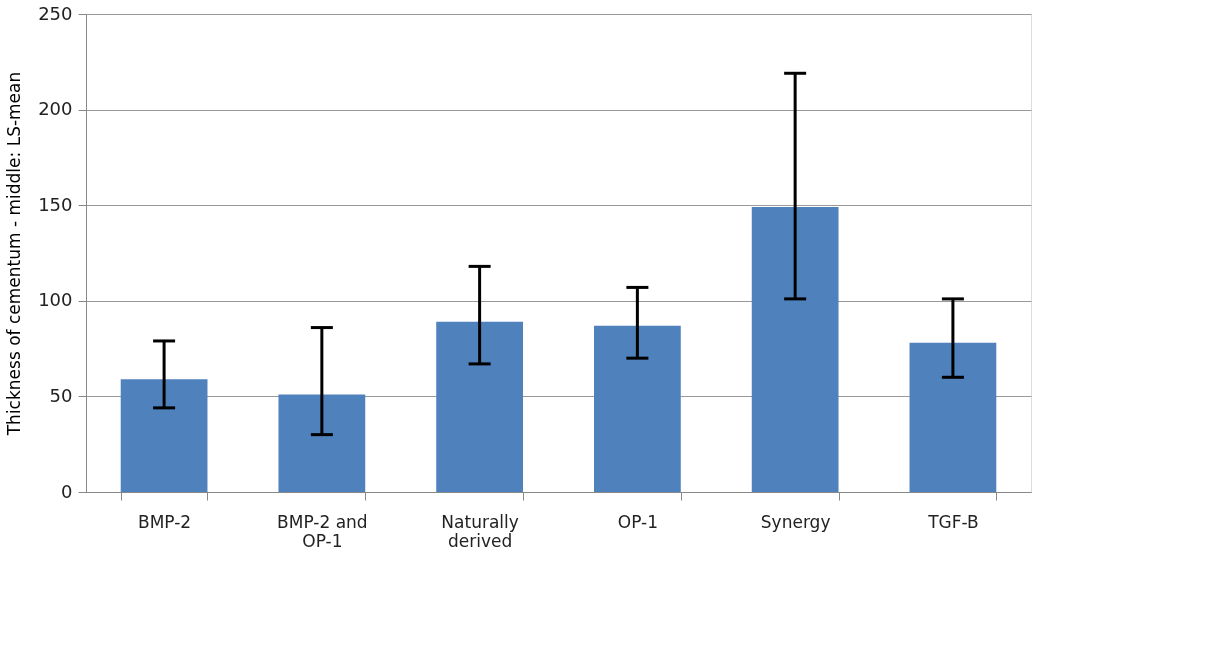 This screenshot has width=1218, height=648. Describe the element at coordinates (953, 521) in the screenshot. I see `x-tick-label: TGF-B` at that location.